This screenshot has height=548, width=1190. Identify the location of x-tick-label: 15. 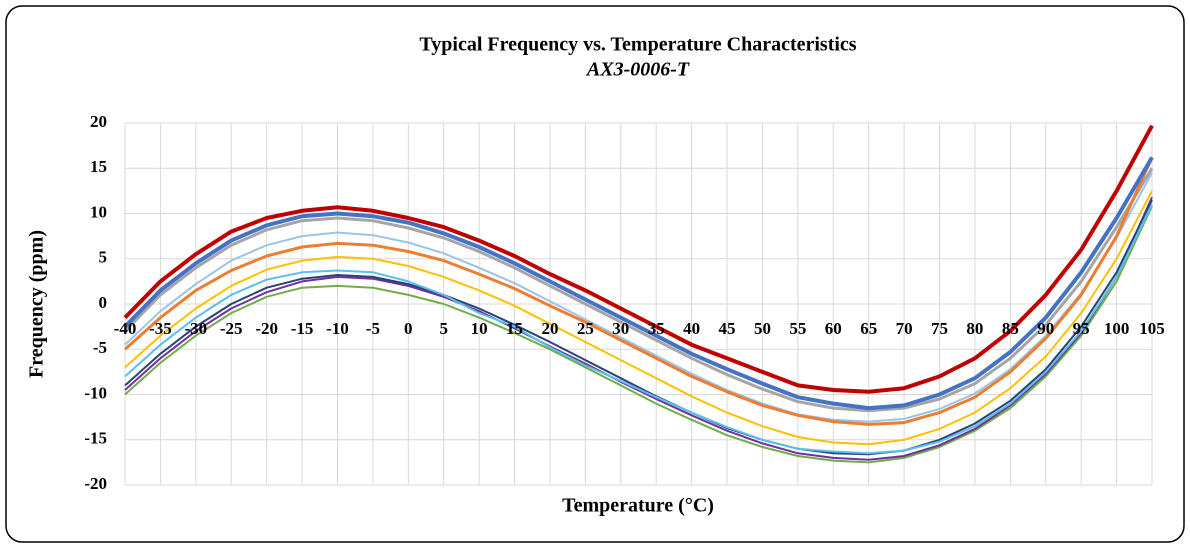
(514, 328).